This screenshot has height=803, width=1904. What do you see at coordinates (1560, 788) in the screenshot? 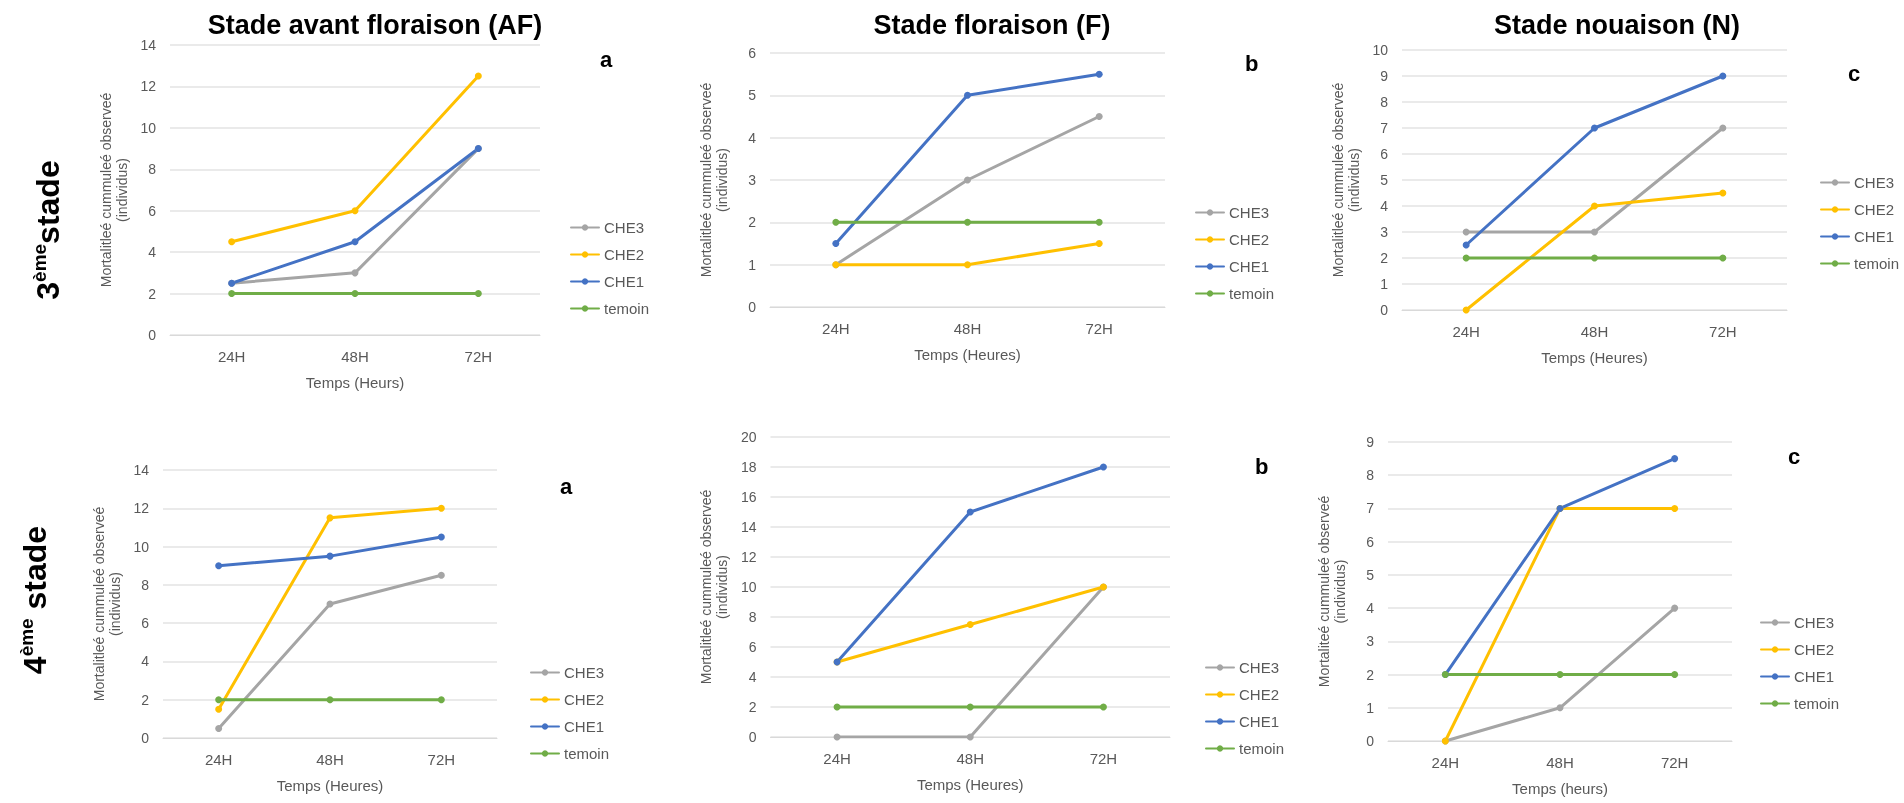
I see `x-axis-title: Temps (heurs)` at bounding box center [1560, 788].